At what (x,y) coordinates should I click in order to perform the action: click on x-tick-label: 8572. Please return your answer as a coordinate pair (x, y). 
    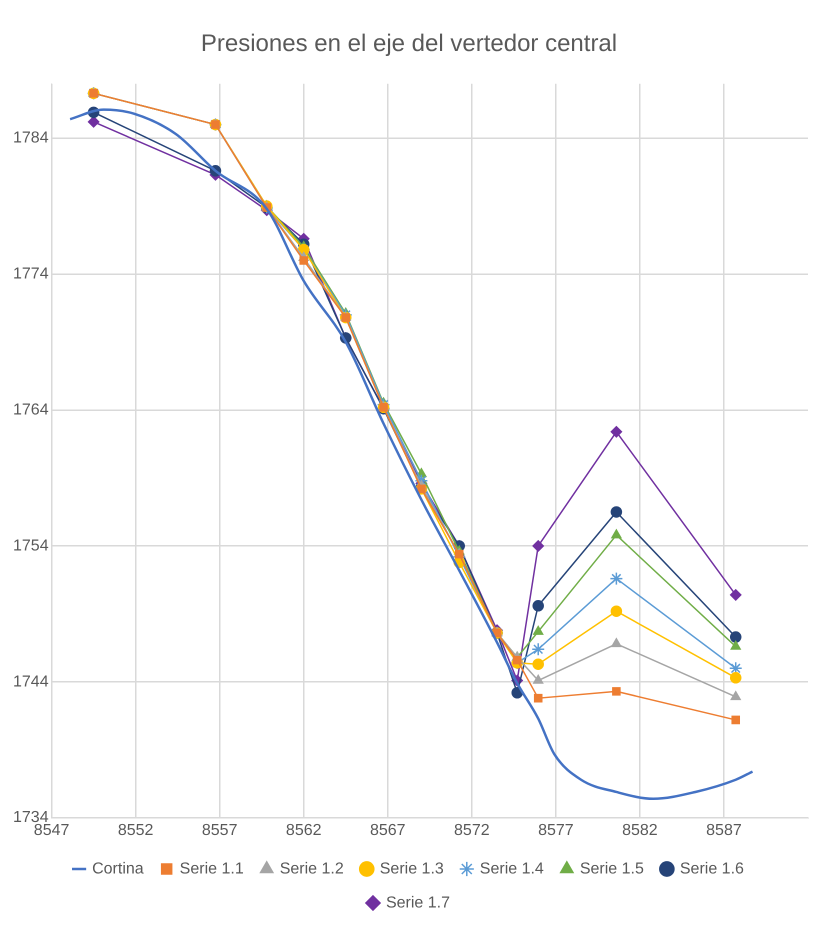
    Looking at the image, I should click on (472, 830).